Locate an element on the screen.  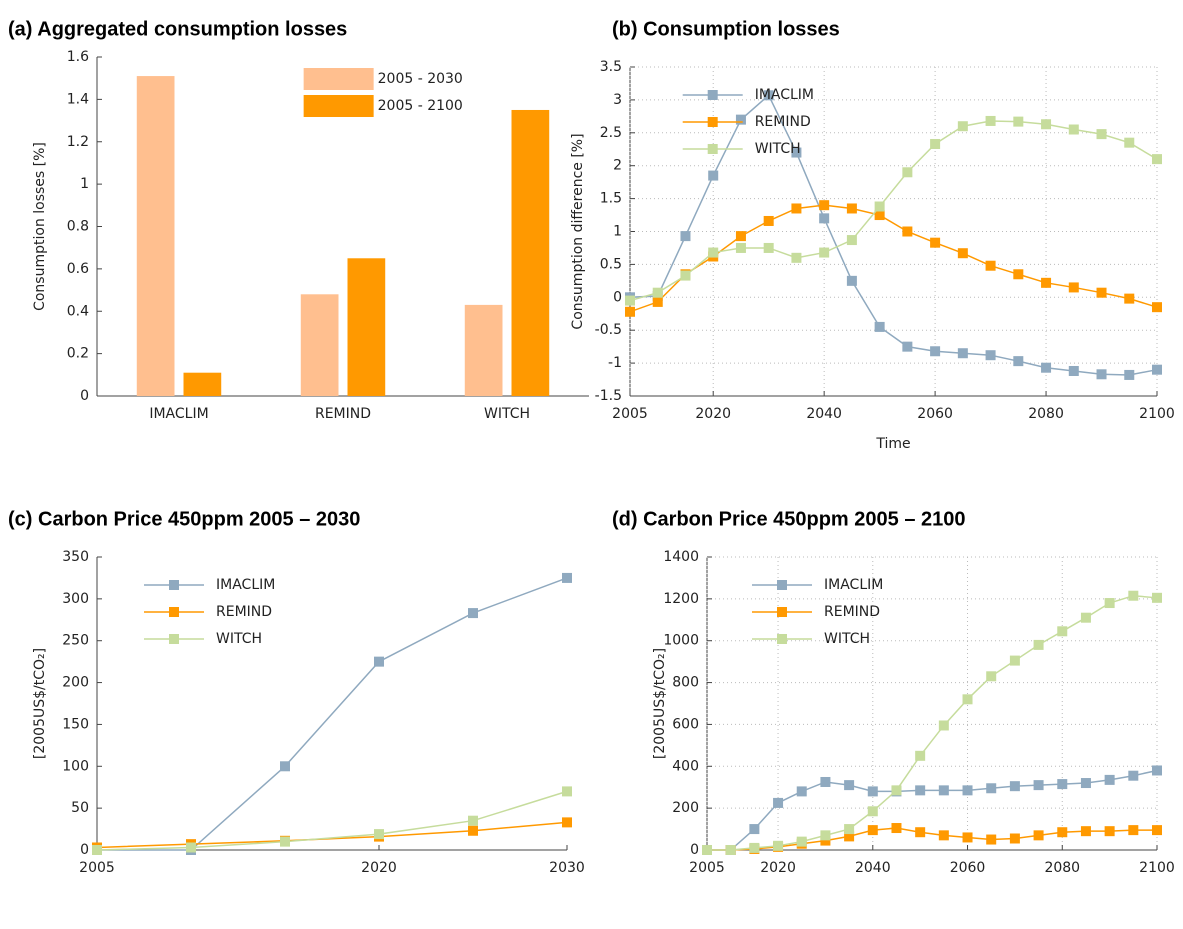
x-tick-label: WITCH is located at coordinates (507, 414).